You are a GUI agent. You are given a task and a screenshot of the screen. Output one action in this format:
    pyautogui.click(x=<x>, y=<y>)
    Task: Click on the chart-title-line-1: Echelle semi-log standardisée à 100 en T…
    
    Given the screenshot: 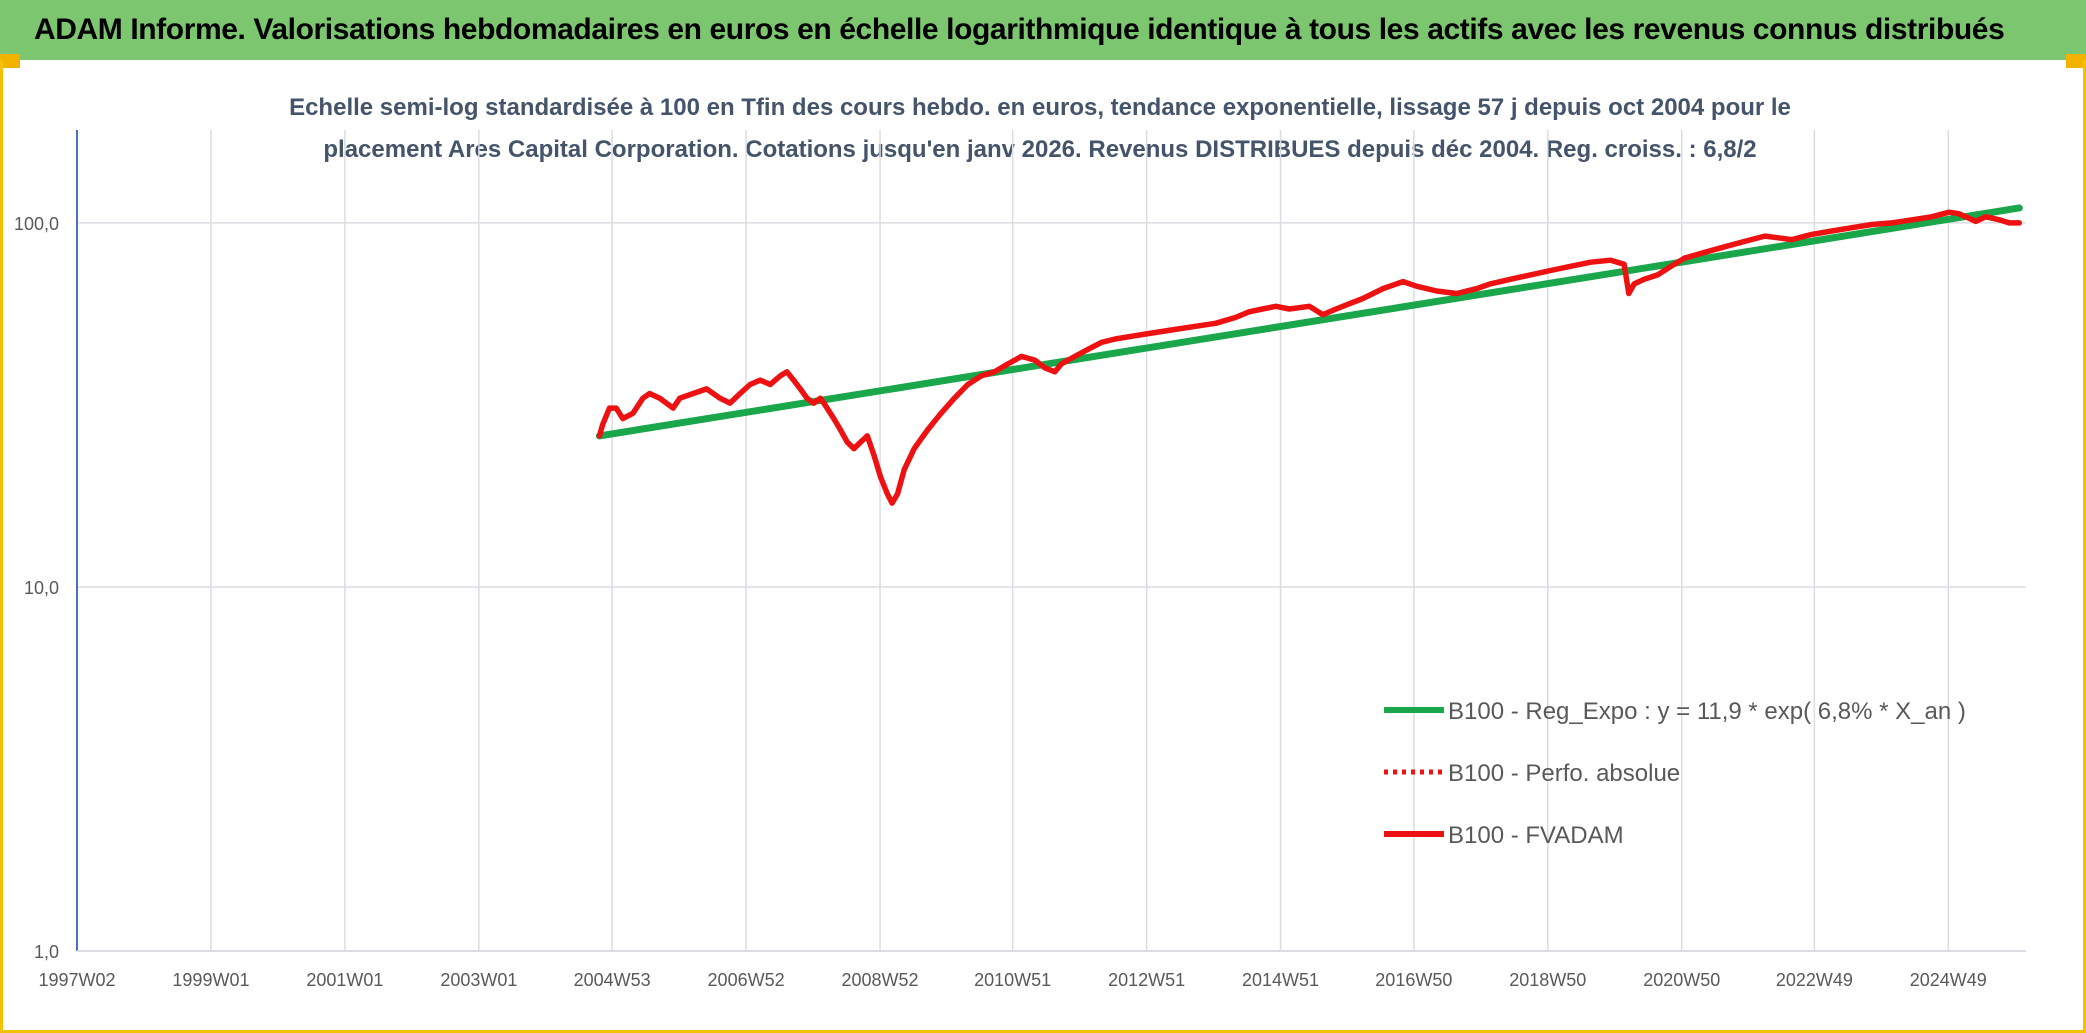 What is the action you would take?
    pyautogui.click(x=1040, y=107)
    